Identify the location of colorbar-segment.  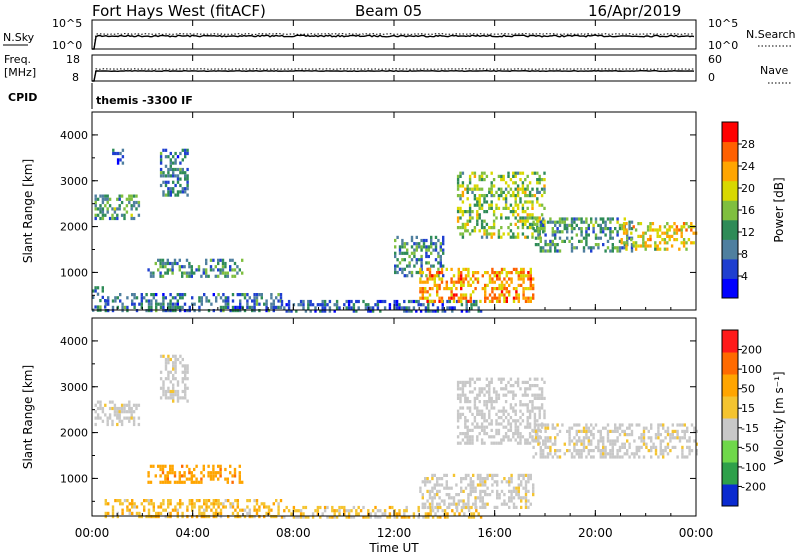
(730, 210).